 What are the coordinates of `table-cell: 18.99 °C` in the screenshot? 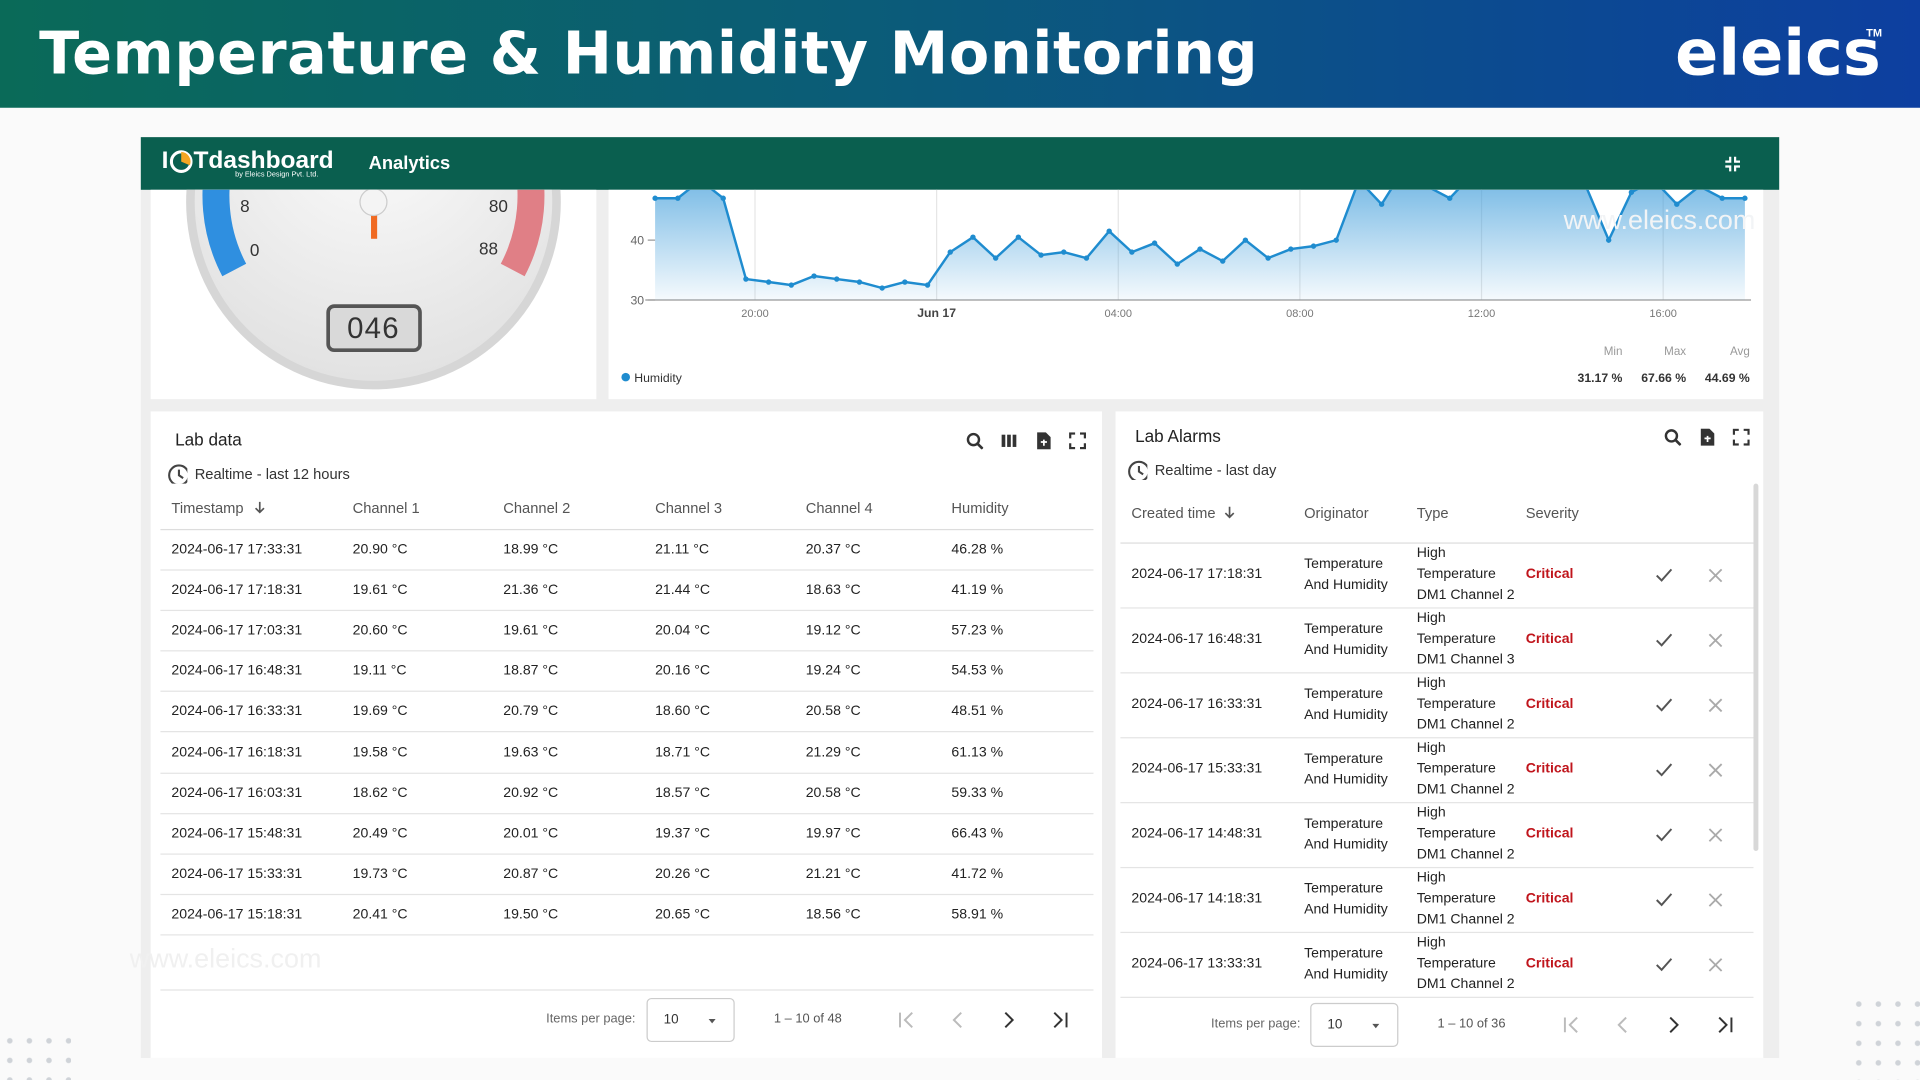 It's located at (531, 550).